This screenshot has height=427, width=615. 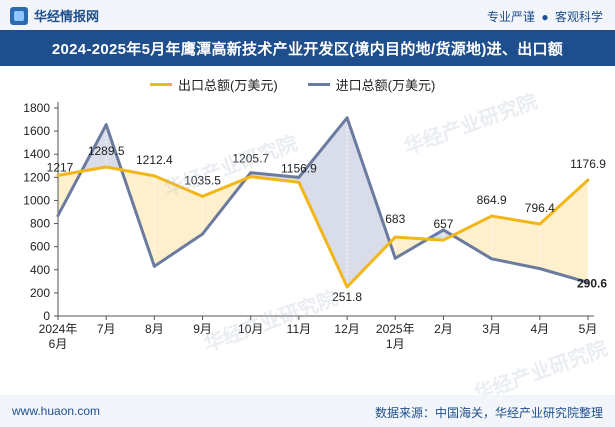 I want to click on legend-item-import: 进口总额(万美元), so click(x=371, y=84).